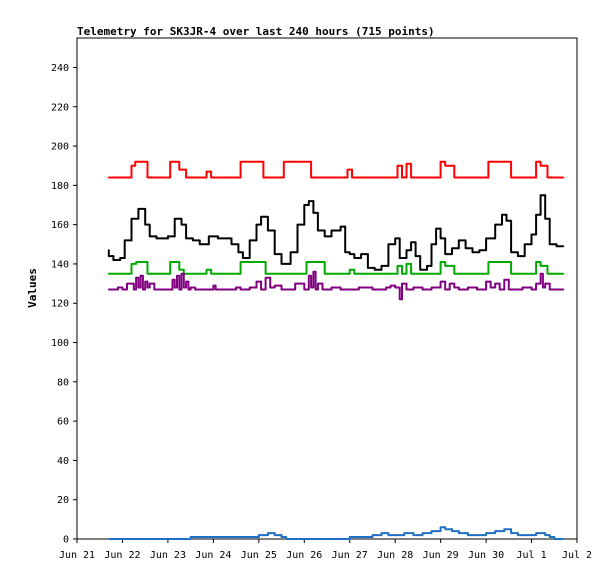 This screenshot has width=615, height=584. I want to click on x-tick-label-0: Jun 21, so click(77, 555).